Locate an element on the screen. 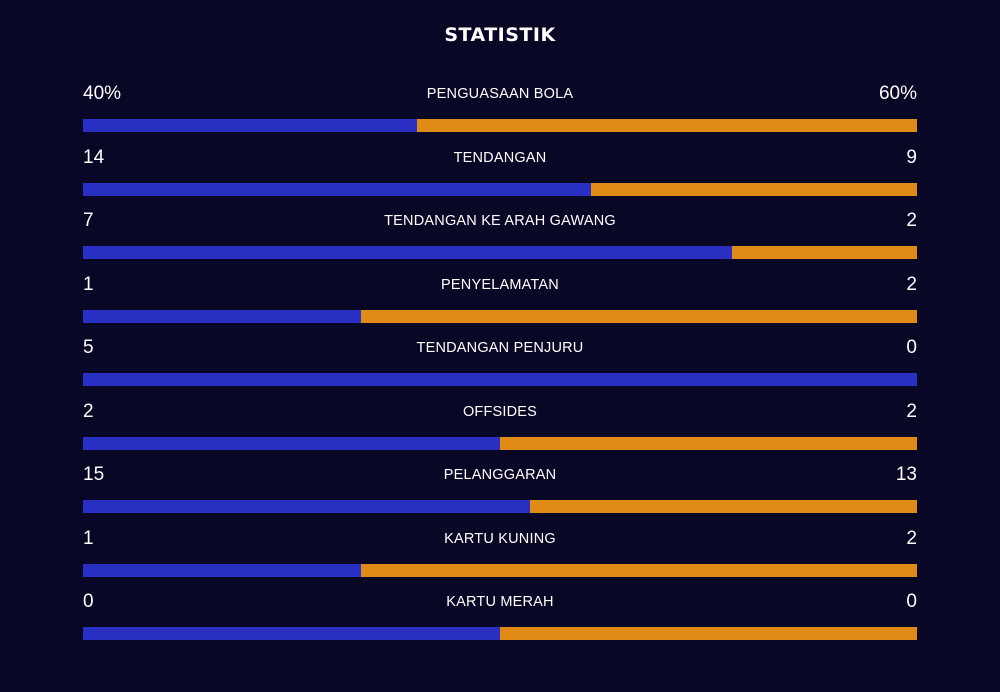 This screenshot has height=692, width=1000. stat-row-header: 5 TENDANGAN PENJURU 0 is located at coordinates (500, 352).